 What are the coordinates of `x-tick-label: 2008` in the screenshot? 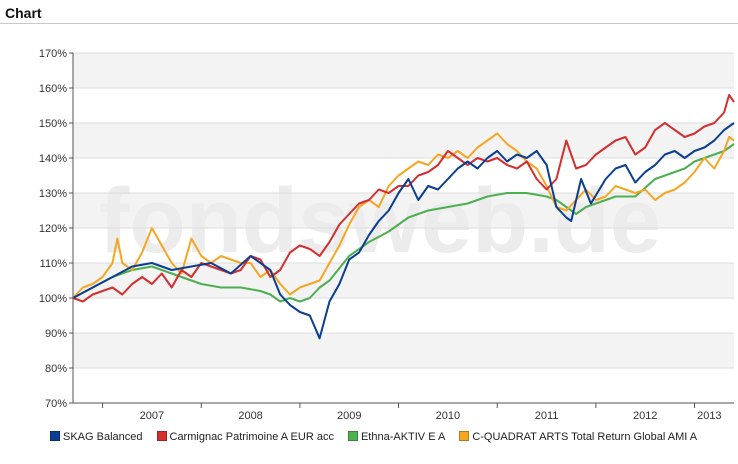 It's located at (250, 416).